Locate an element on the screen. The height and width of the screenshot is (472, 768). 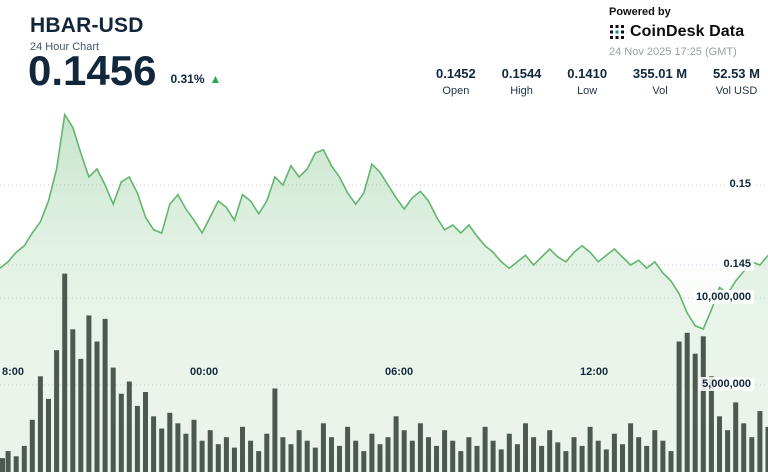
stat-value: 355.01 M is located at coordinates (660, 73).